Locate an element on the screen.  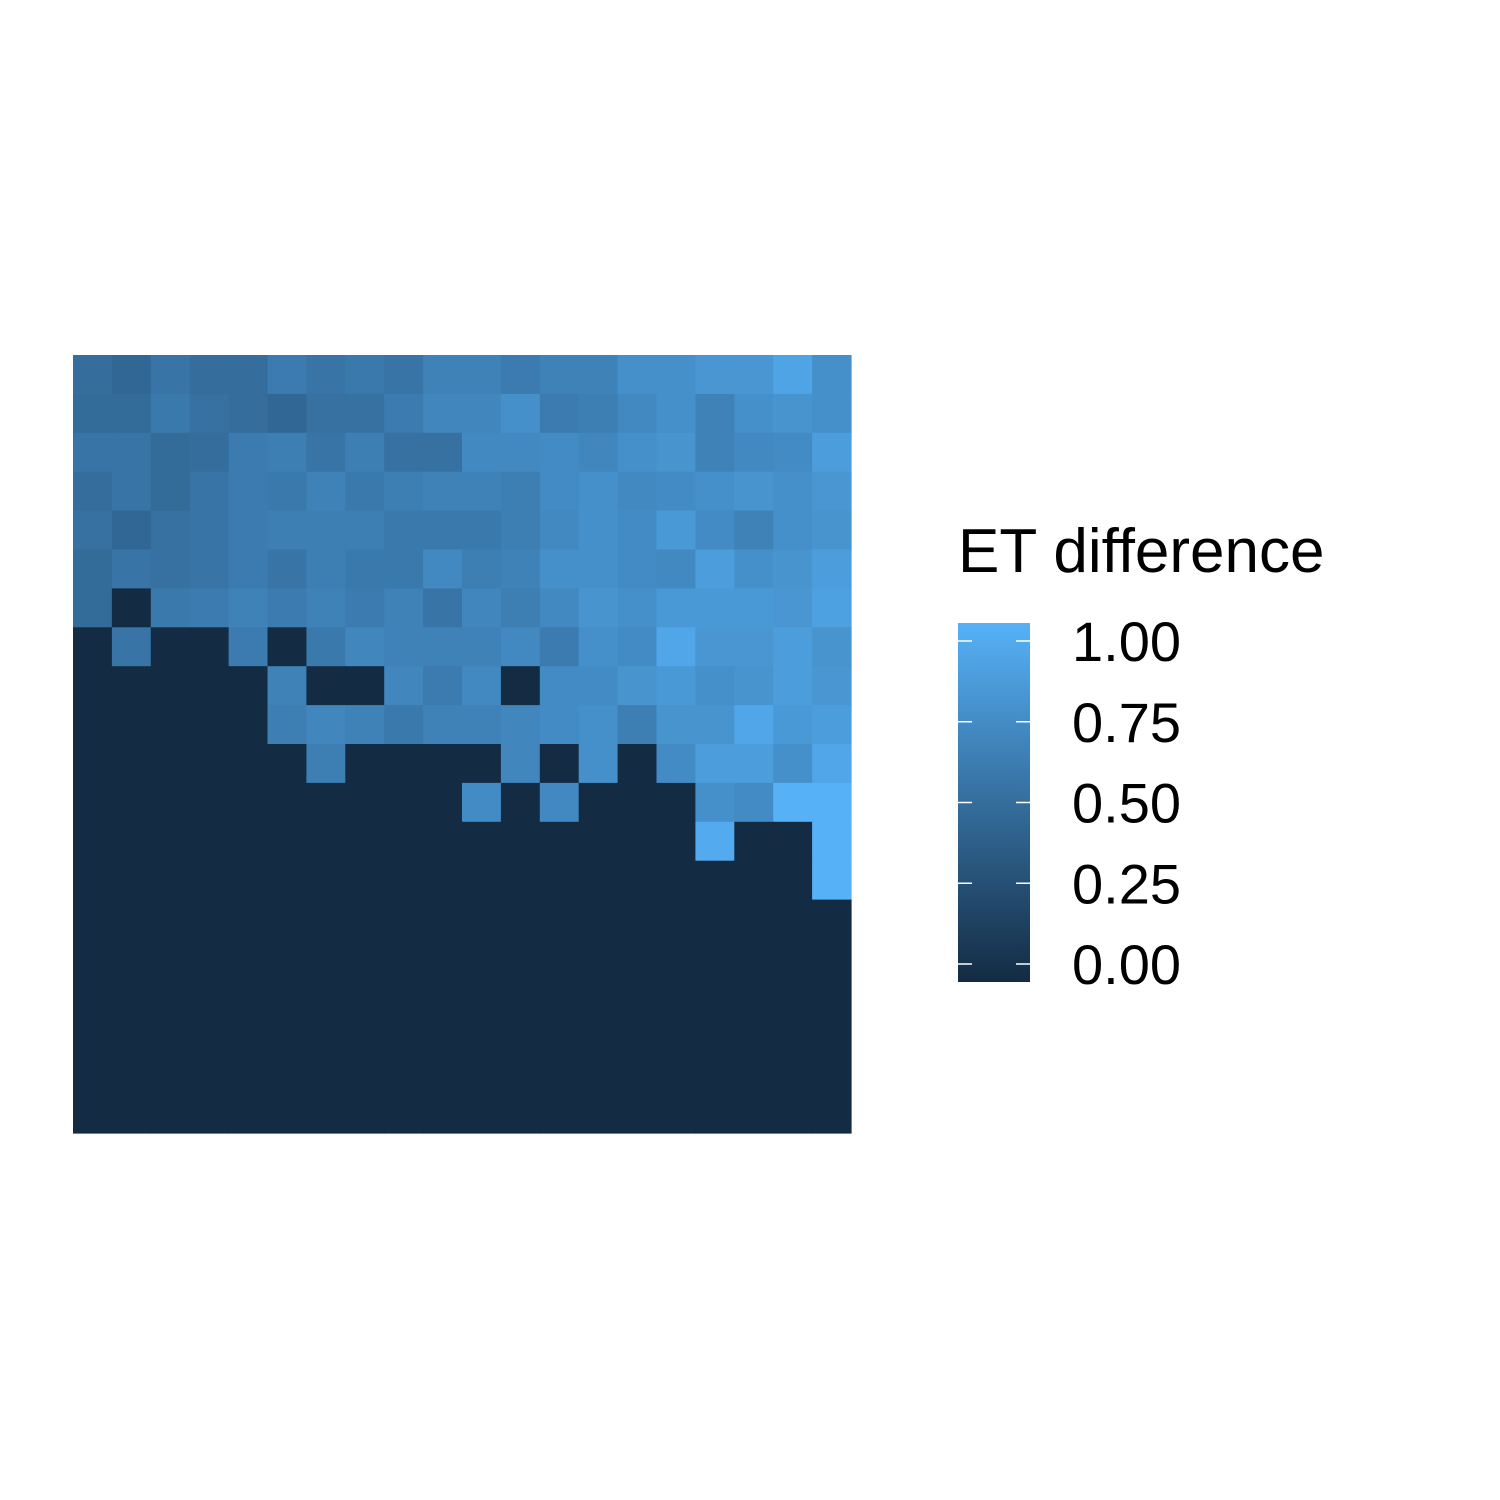
legend-tick-label: 0.25 is located at coordinates (1126, 883).